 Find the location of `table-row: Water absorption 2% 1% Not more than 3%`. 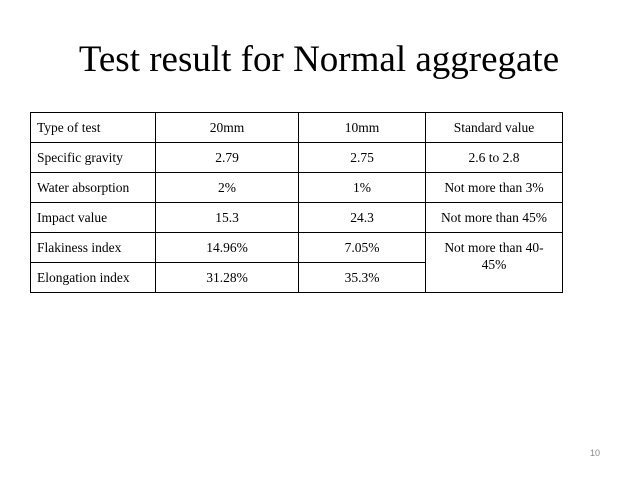

table-row: Water absorption 2% 1% Not more than 3% is located at coordinates (296, 187).